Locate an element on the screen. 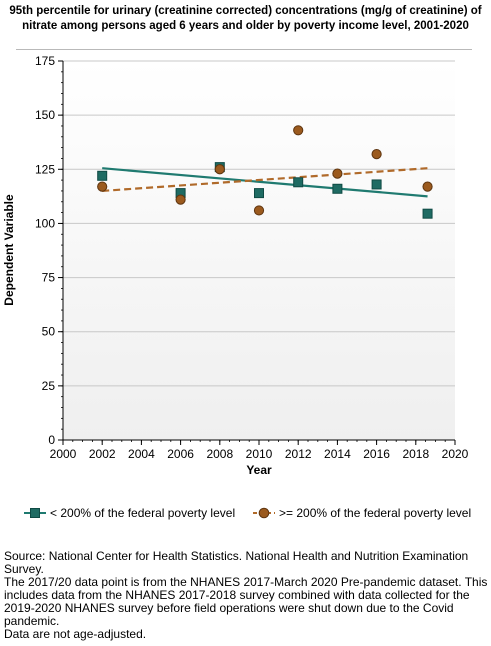 The height and width of the screenshot is (646, 491). x-tick-label: 2008 is located at coordinates (219, 454).